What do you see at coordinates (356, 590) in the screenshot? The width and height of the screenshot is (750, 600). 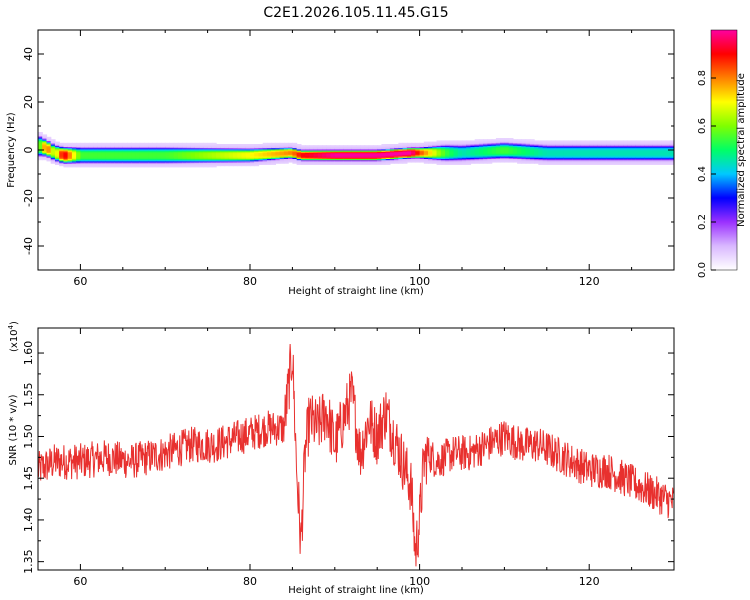 I see `snr-x-label: Height of straight line (km)` at bounding box center [356, 590].